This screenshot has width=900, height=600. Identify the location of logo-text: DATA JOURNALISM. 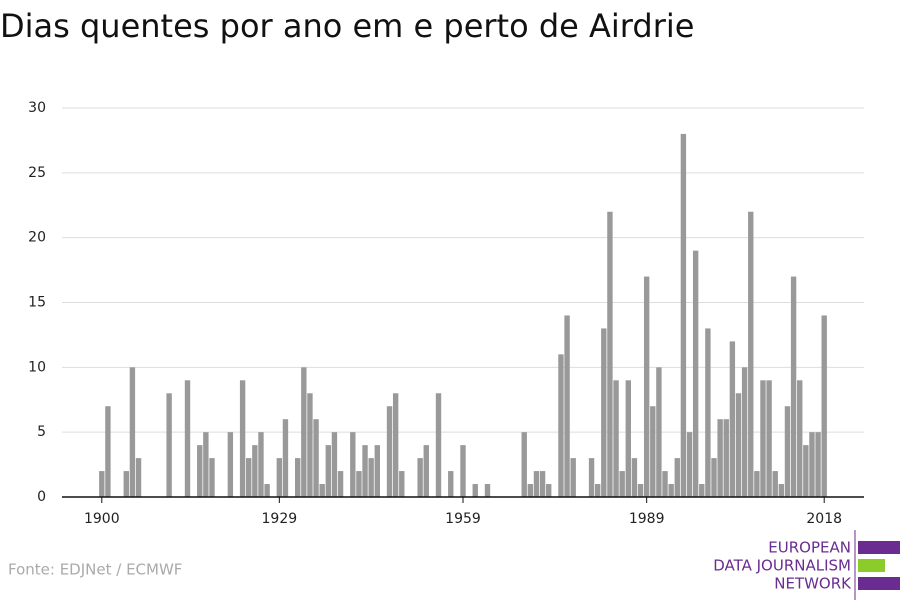
(782, 566).